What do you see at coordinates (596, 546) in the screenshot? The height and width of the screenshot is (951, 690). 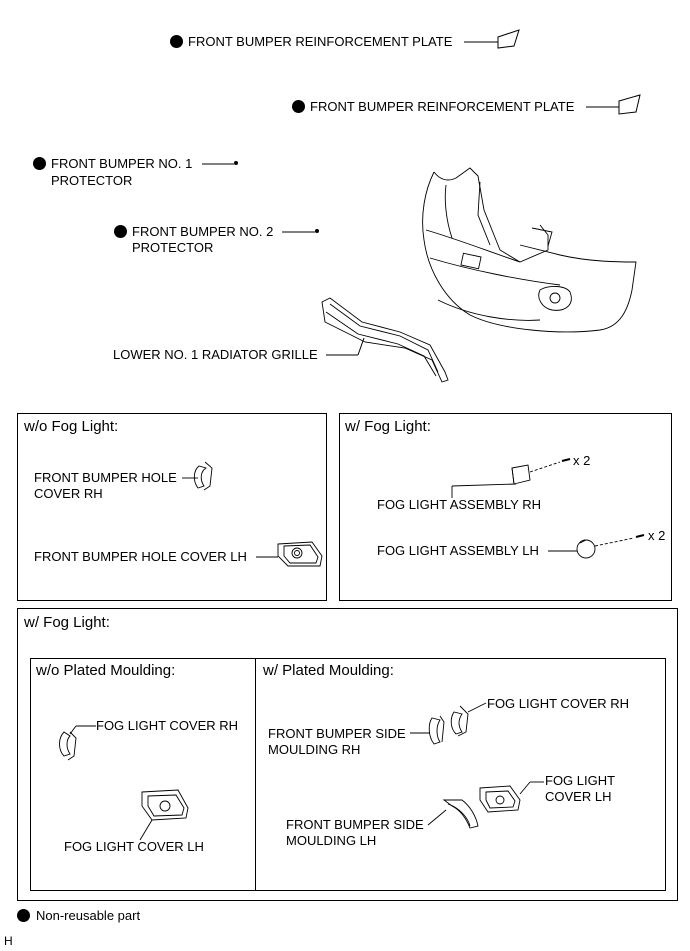 I see `fog-light-lh-part` at bounding box center [596, 546].